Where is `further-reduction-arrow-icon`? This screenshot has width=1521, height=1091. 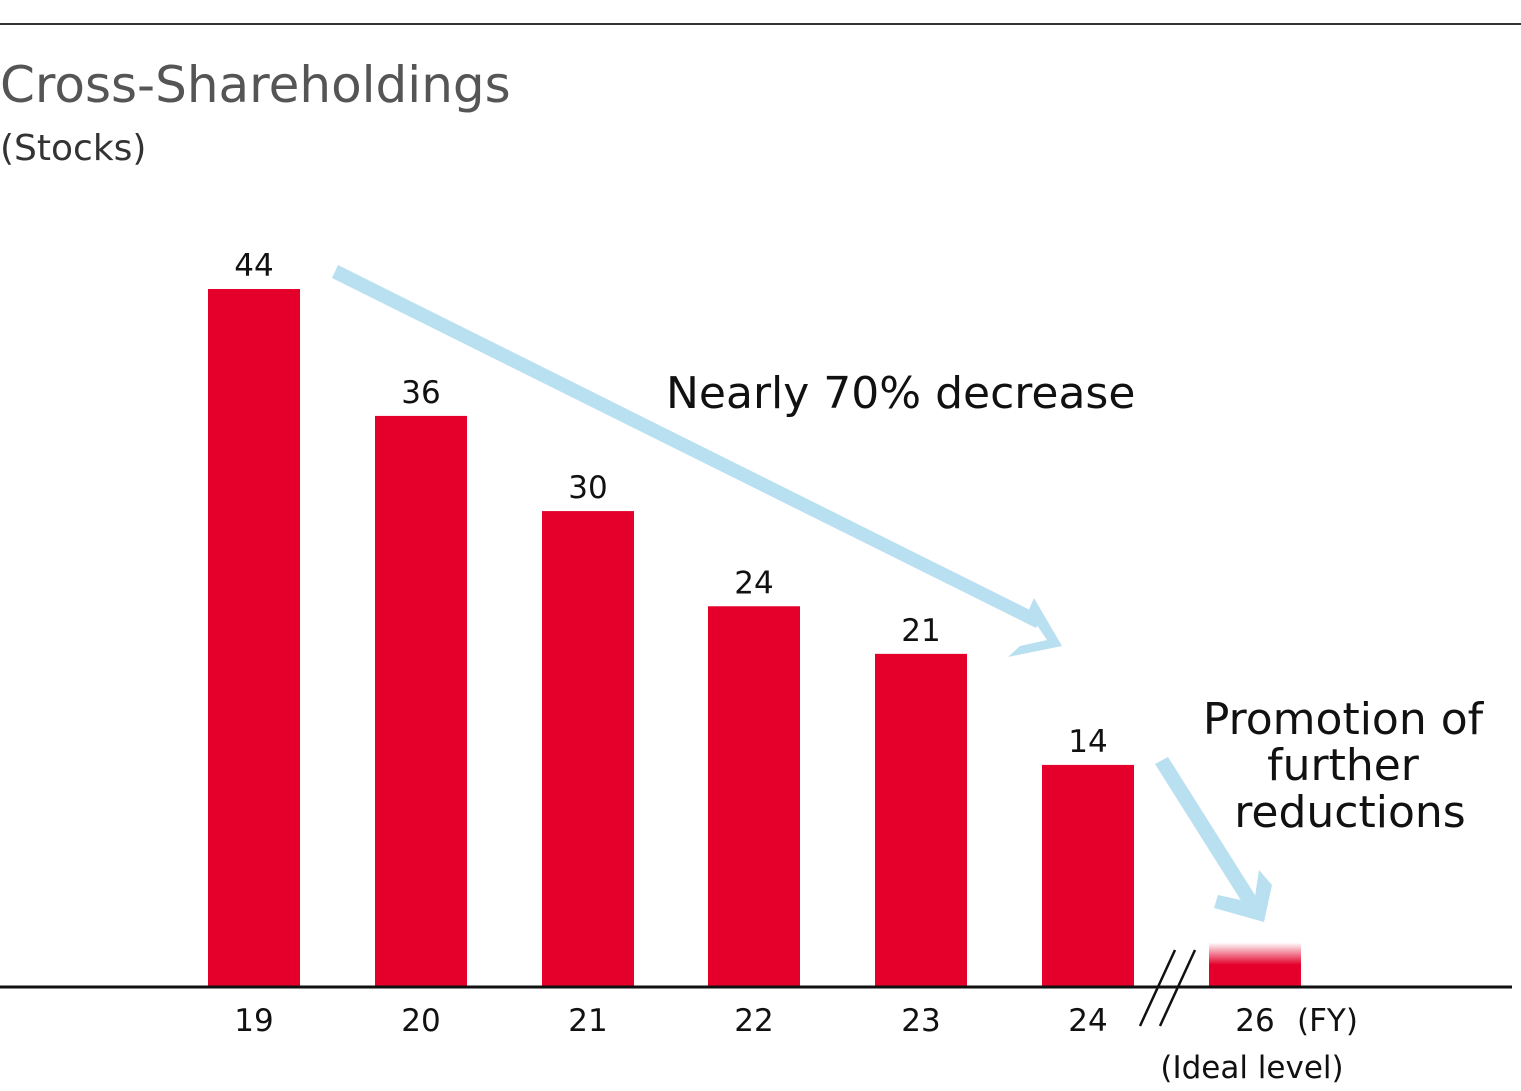 further-reduction-arrow-icon is located at coordinates (1213, 839).